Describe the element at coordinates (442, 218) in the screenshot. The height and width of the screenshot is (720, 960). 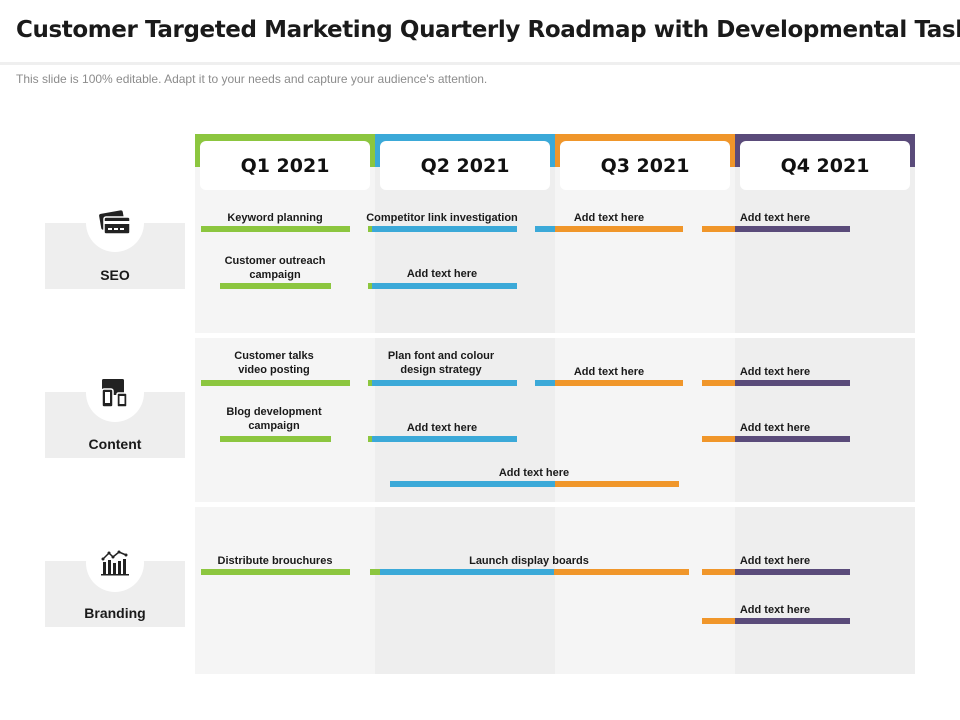
I see `task-label: Competitor link investigation` at that location.